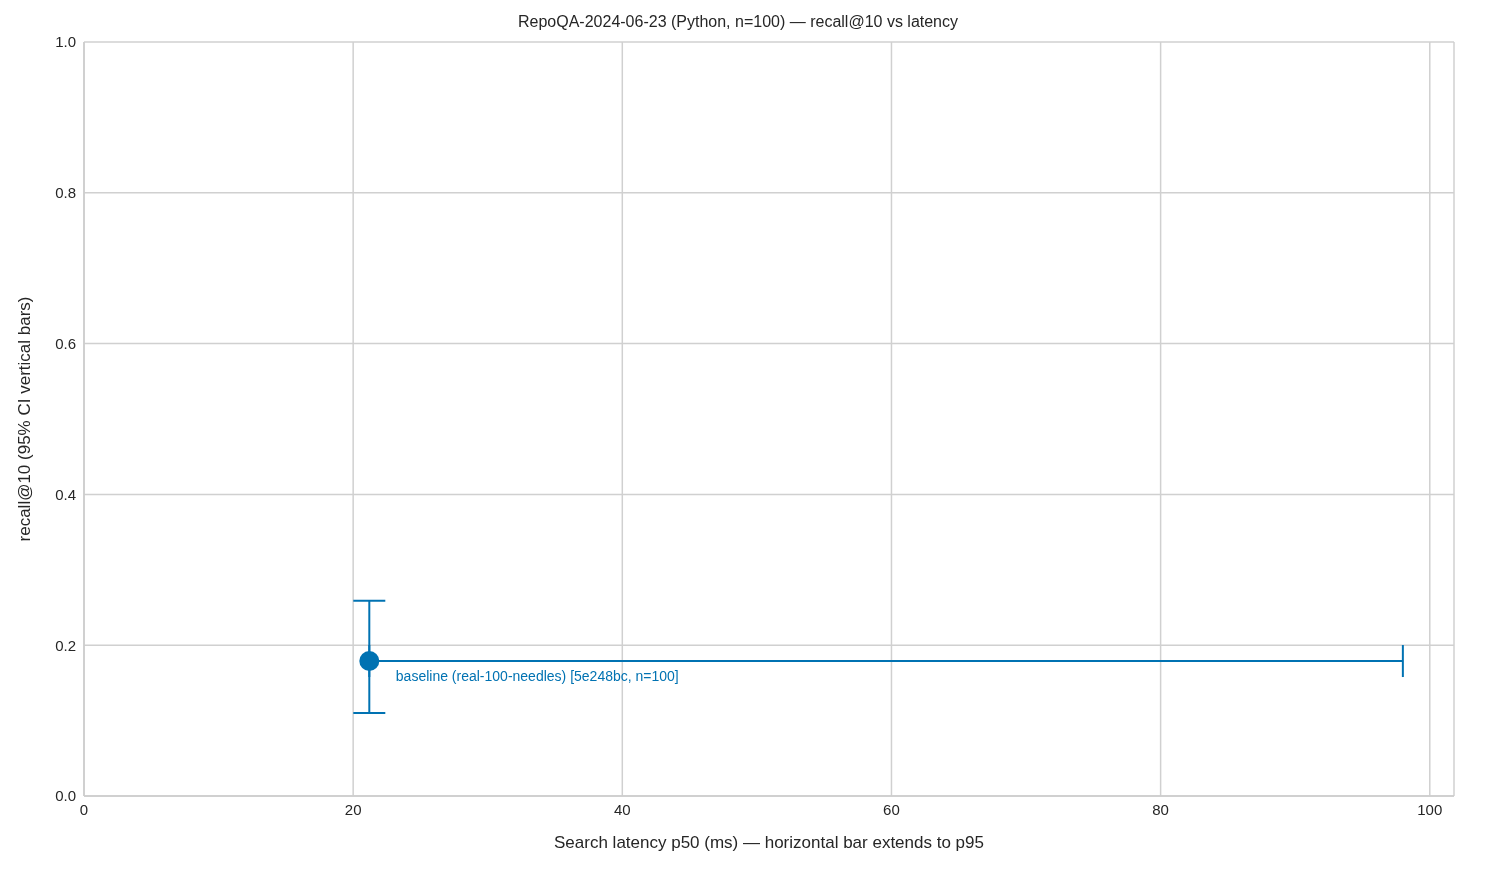 This screenshot has width=1486, height=891. I want to click on y-tick-label: 0.8, so click(65, 193).